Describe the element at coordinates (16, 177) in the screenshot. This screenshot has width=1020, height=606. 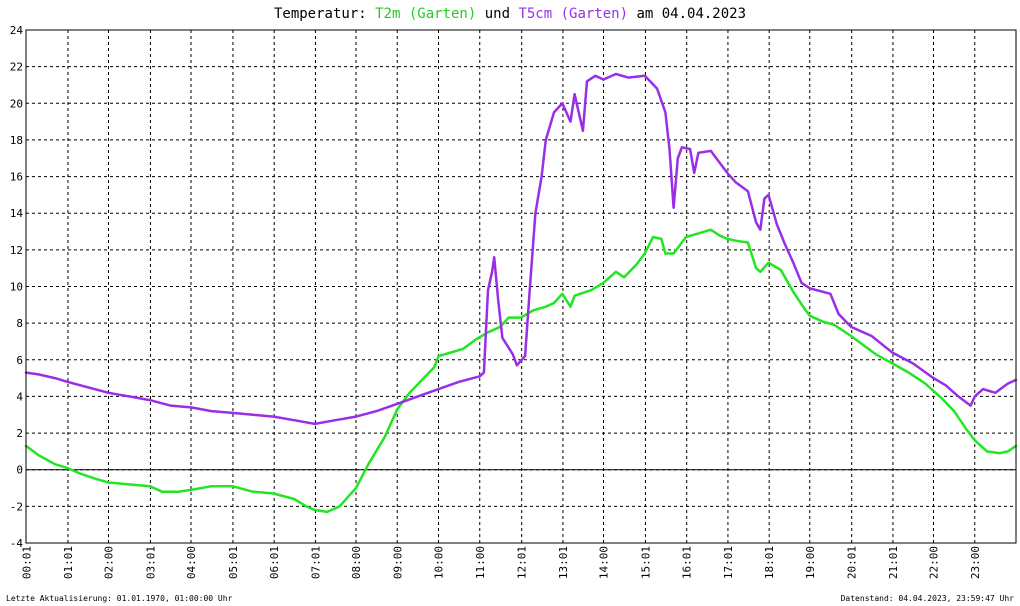
I see `y-tick-label: 16` at that location.